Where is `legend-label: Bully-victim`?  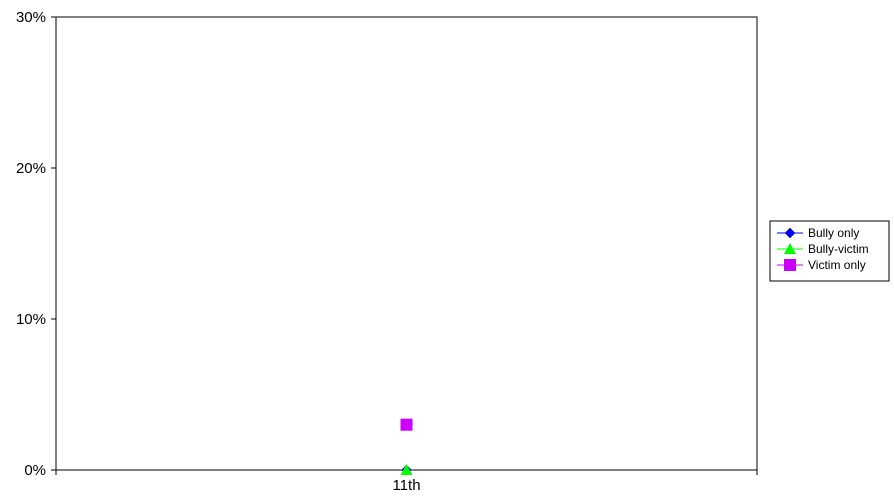 legend-label: Bully-victim is located at coordinates (838, 249).